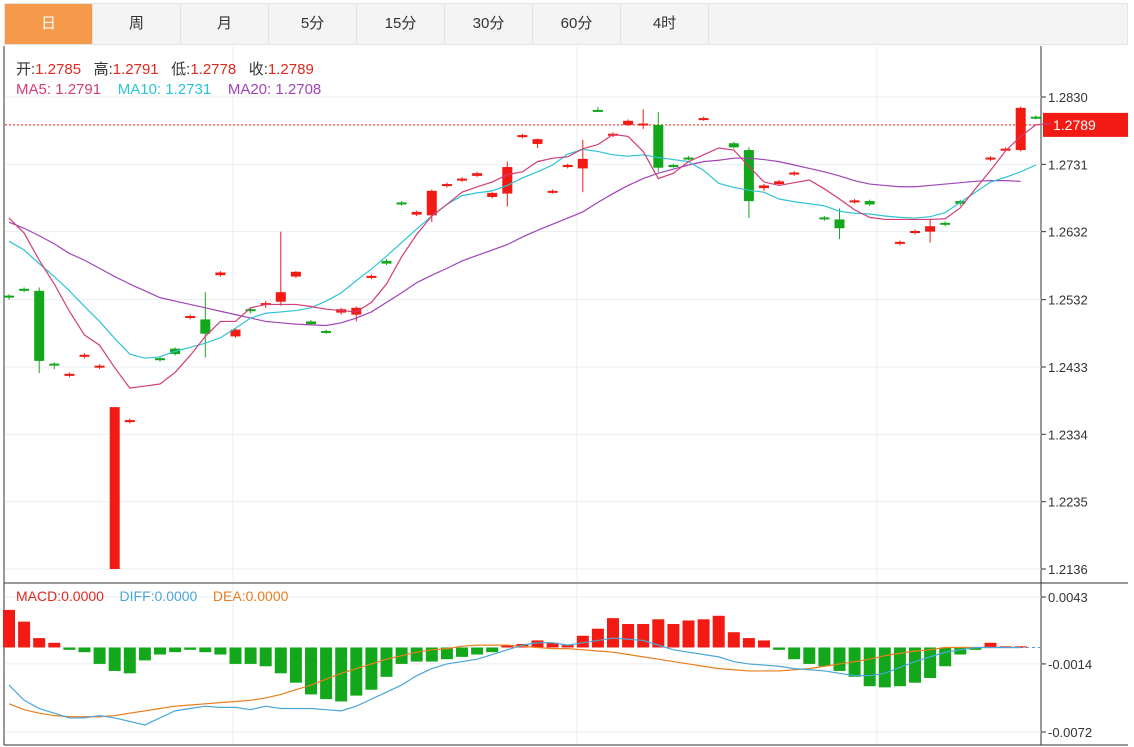 This screenshot has height=747, width=1134. What do you see at coordinates (1070, 664) in the screenshot?
I see `macd-y-tick-label: -0.0014` at bounding box center [1070, 664].